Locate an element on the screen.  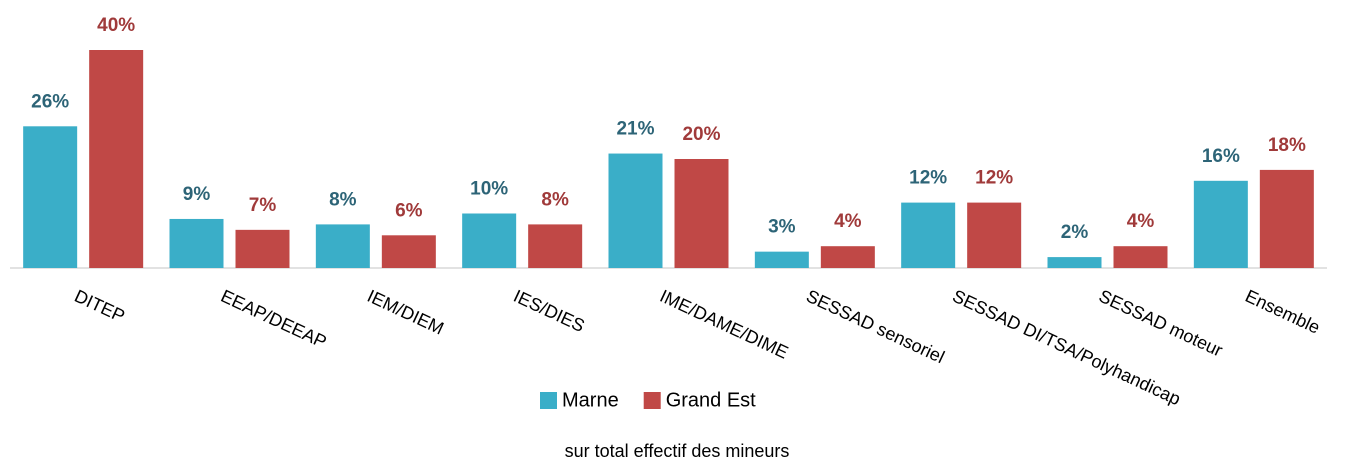
data-label: 10% is located at coordinates (489, 189).